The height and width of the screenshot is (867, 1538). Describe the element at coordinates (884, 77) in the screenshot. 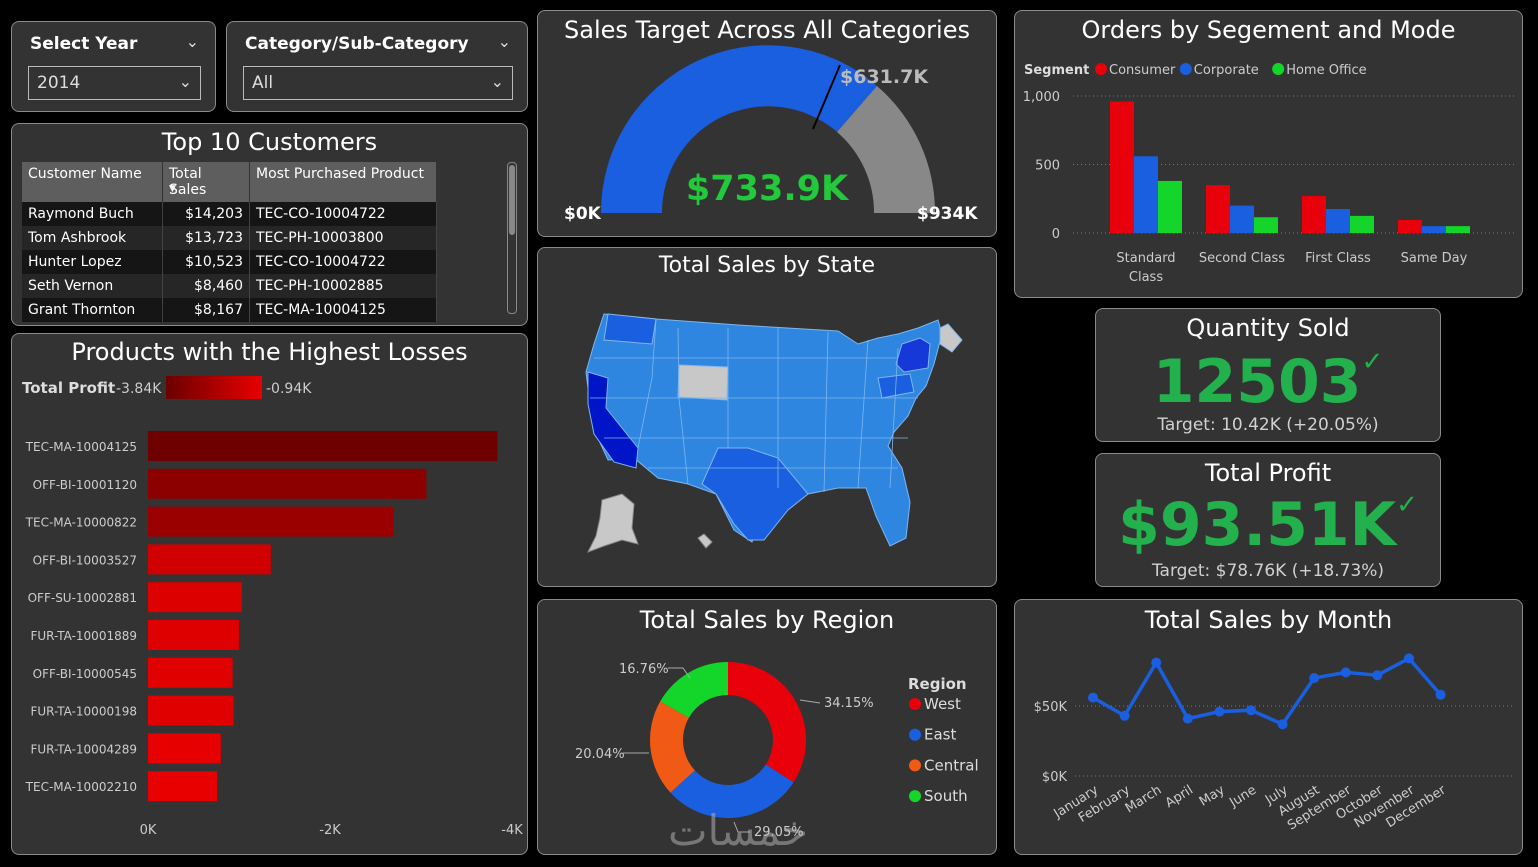

I see `gauge-target-label: $631.7K` at that location.